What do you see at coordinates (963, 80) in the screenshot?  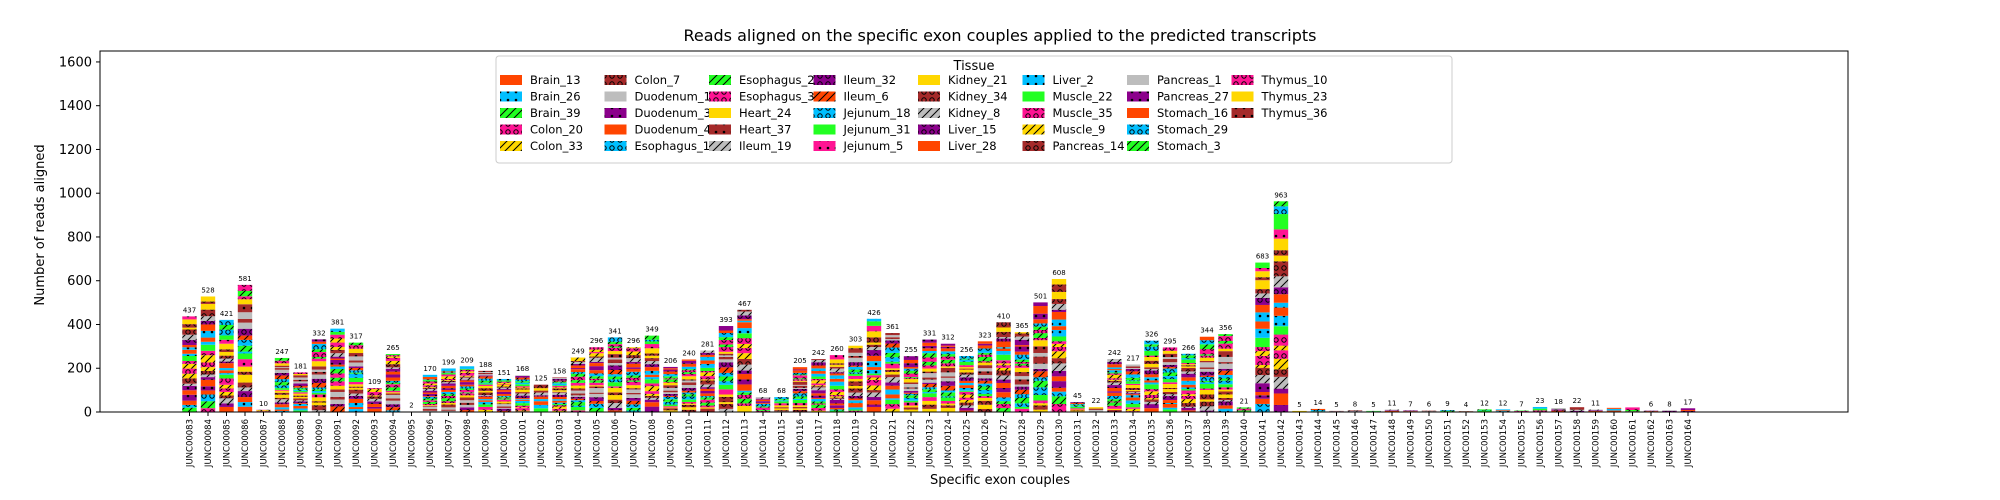 I see `legend-entry: Kidney_21` at bounding box center [963, 80].